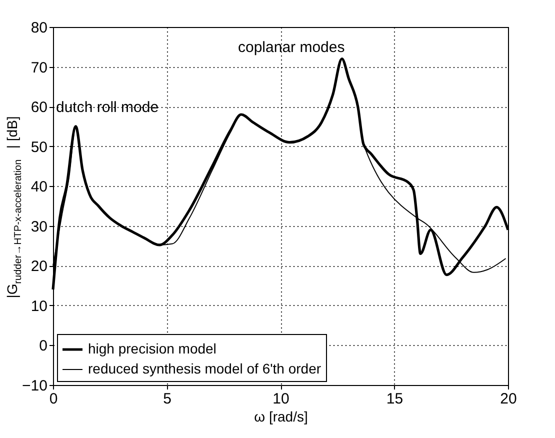 This screenshot has height=438, width=555. What do you see at coordinates (107, 107) in the screenshot?
I see `annotation: dutch roll mode` at bounding box center [107, 107].